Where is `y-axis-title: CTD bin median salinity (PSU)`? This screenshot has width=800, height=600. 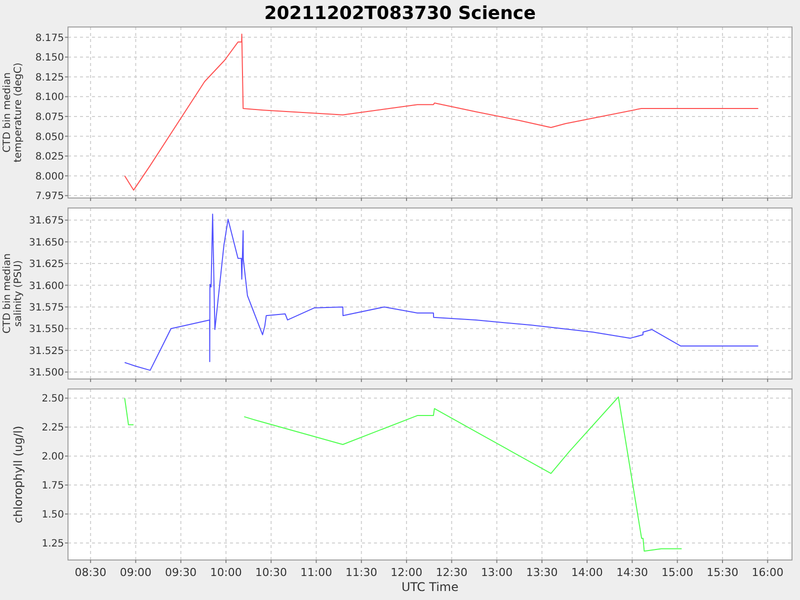
y-axis-title: CTD bin median salinity (PSU) is located at coordinates (13, 293).